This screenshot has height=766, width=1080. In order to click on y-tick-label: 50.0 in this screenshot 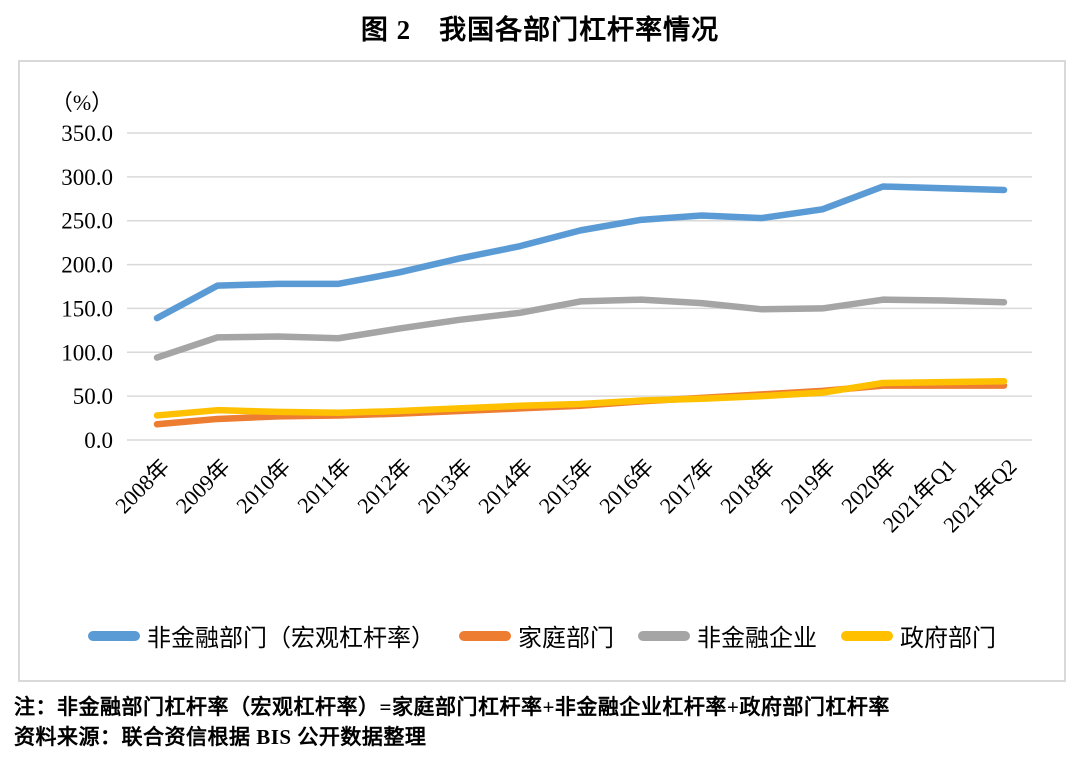, I will do `click(93, 396)`.